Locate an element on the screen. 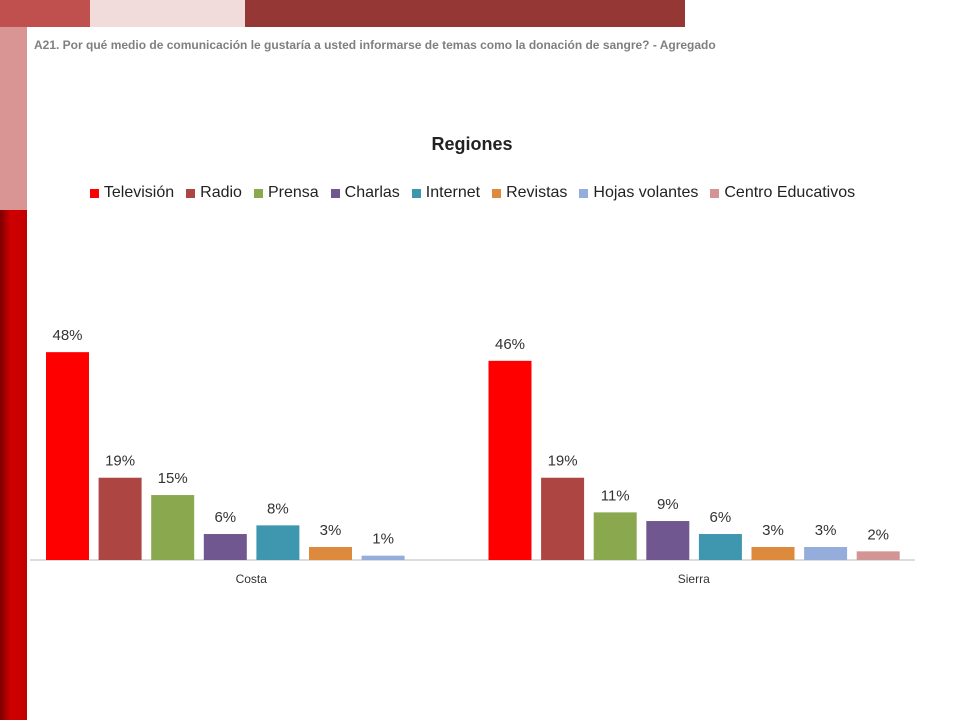  data-label: 8% is located at coordinates (278, 508).